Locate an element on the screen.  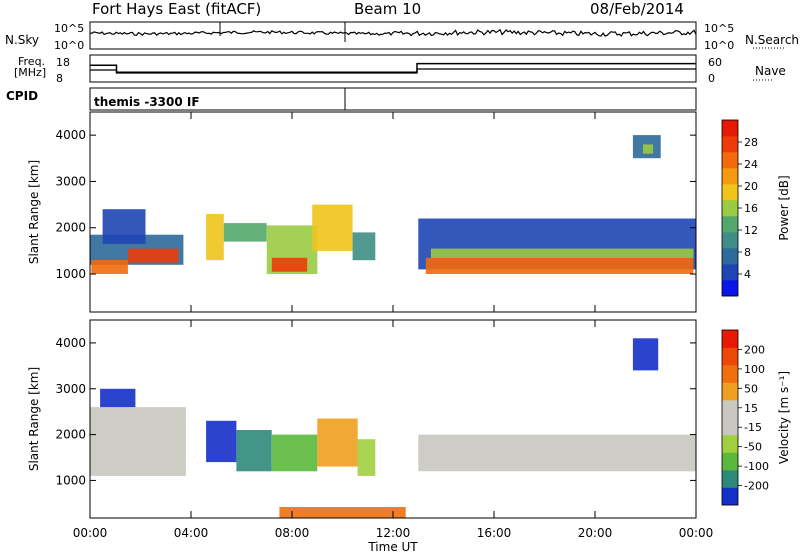
velocity-colorbar-label: Velocity [m s⁻¹] is located at coordinates (784, 417).